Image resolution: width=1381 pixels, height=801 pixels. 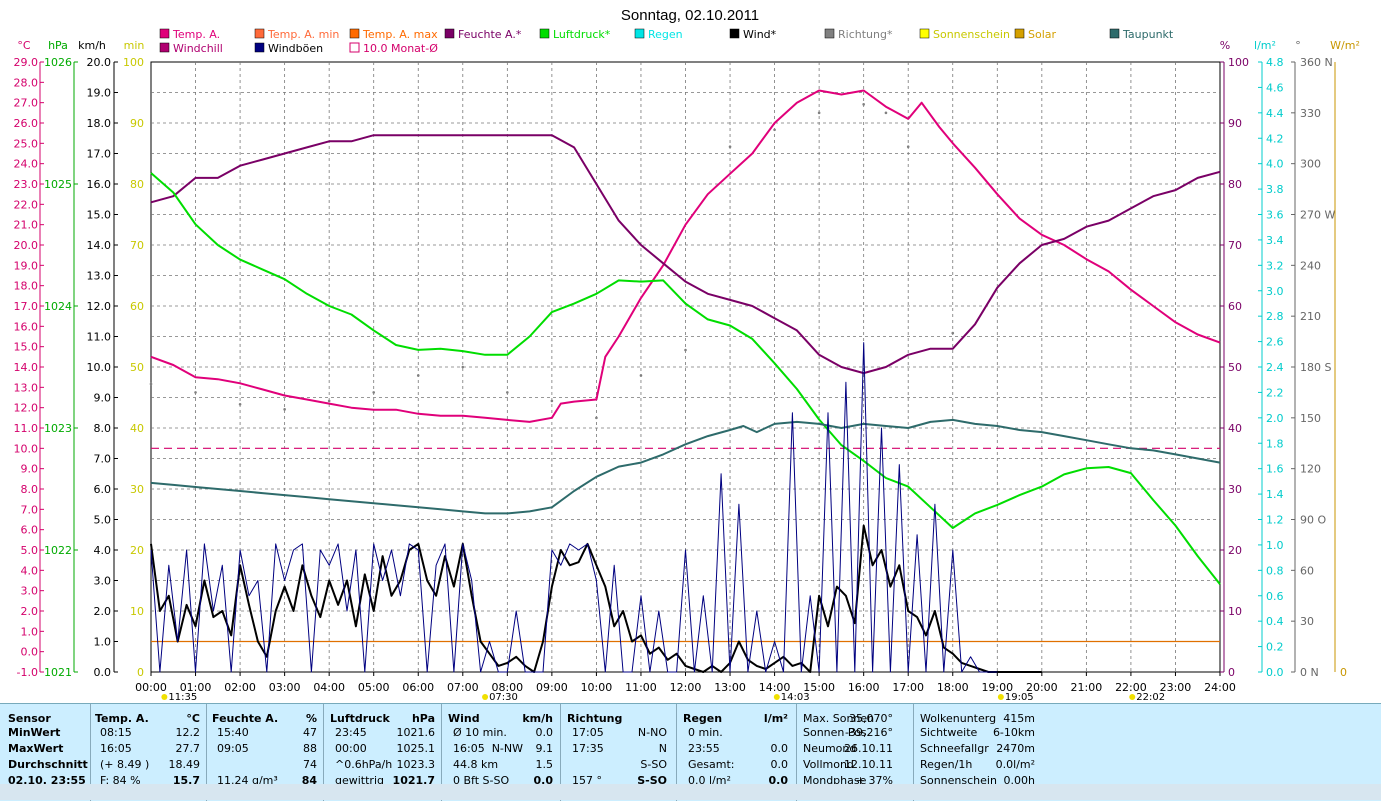 What do you see at coordinates (537, 718) in the screenshot?
I see `summary-unit: km/h` at bounding box center [537, 718].